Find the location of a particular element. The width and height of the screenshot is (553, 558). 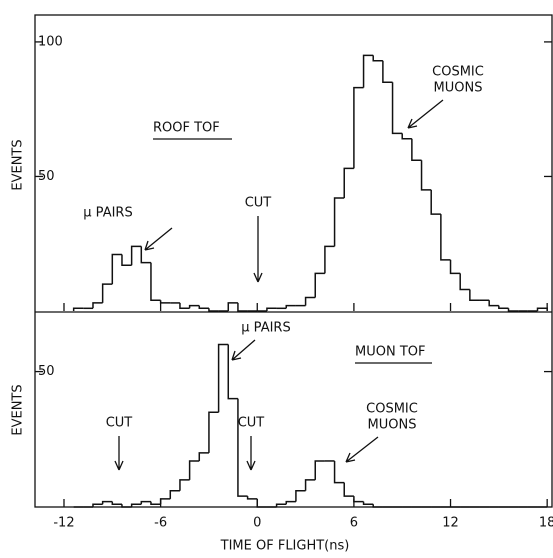

x-tick-label: 18 is located at coordinates (546, 523).